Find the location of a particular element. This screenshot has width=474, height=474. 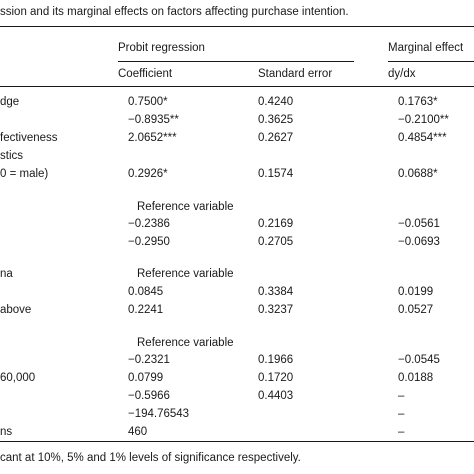

standard-error-cell: 0.3237 is located at coordinates (276, 310).